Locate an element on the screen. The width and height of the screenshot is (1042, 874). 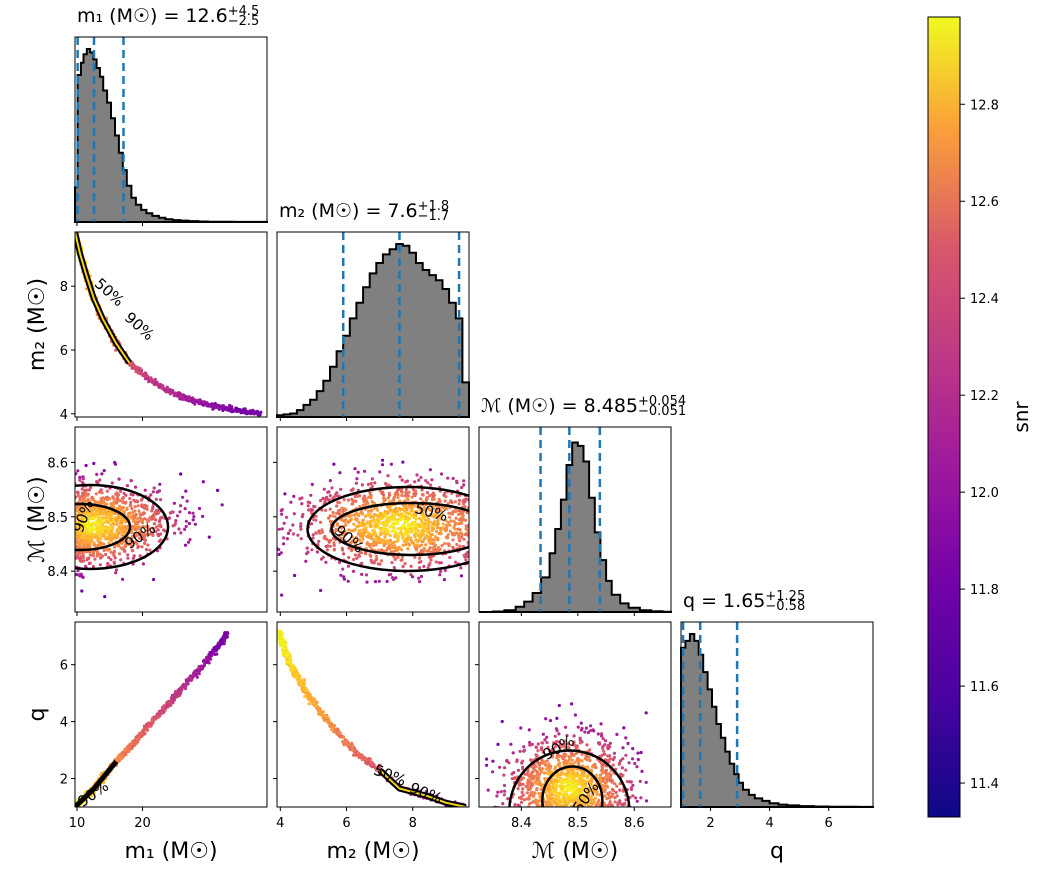
x-tick-label-m2: 8 is located at coordinates (413, 823).